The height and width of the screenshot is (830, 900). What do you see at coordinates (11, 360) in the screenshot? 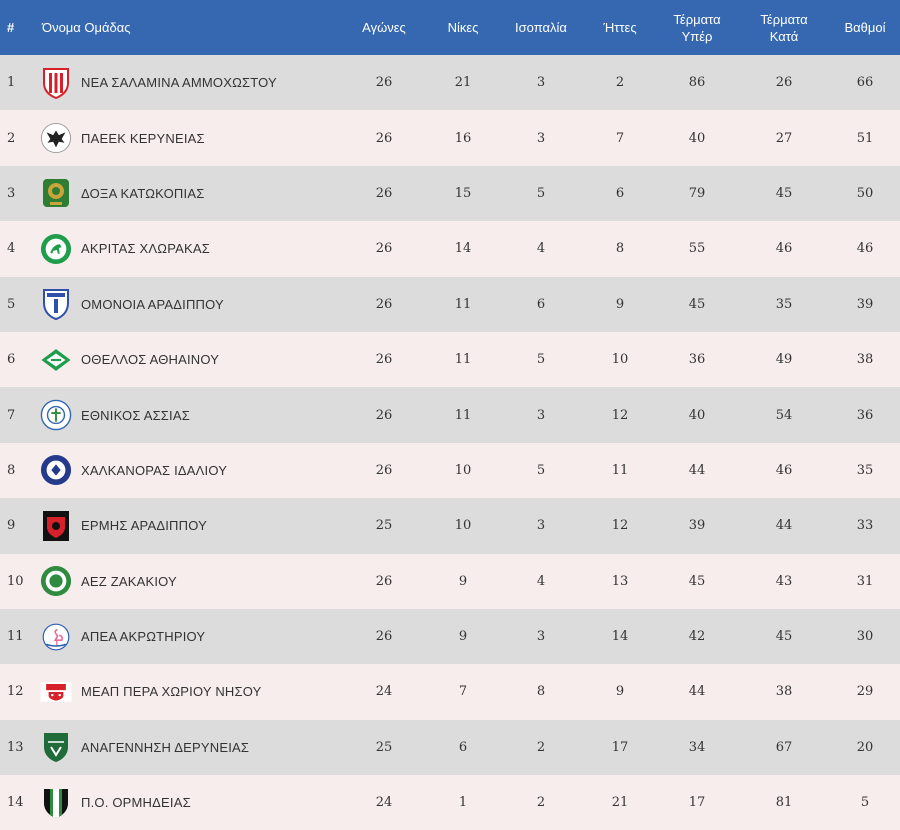
I see `cell-rank: 6` at bounding box center [11, 360].